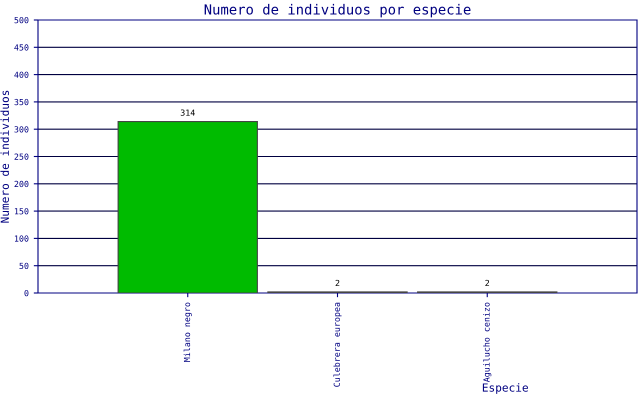 Image resolution: width=640 pixels, height=400 pixels. I want to click on y-tick-label: 350, so click(21, 102).